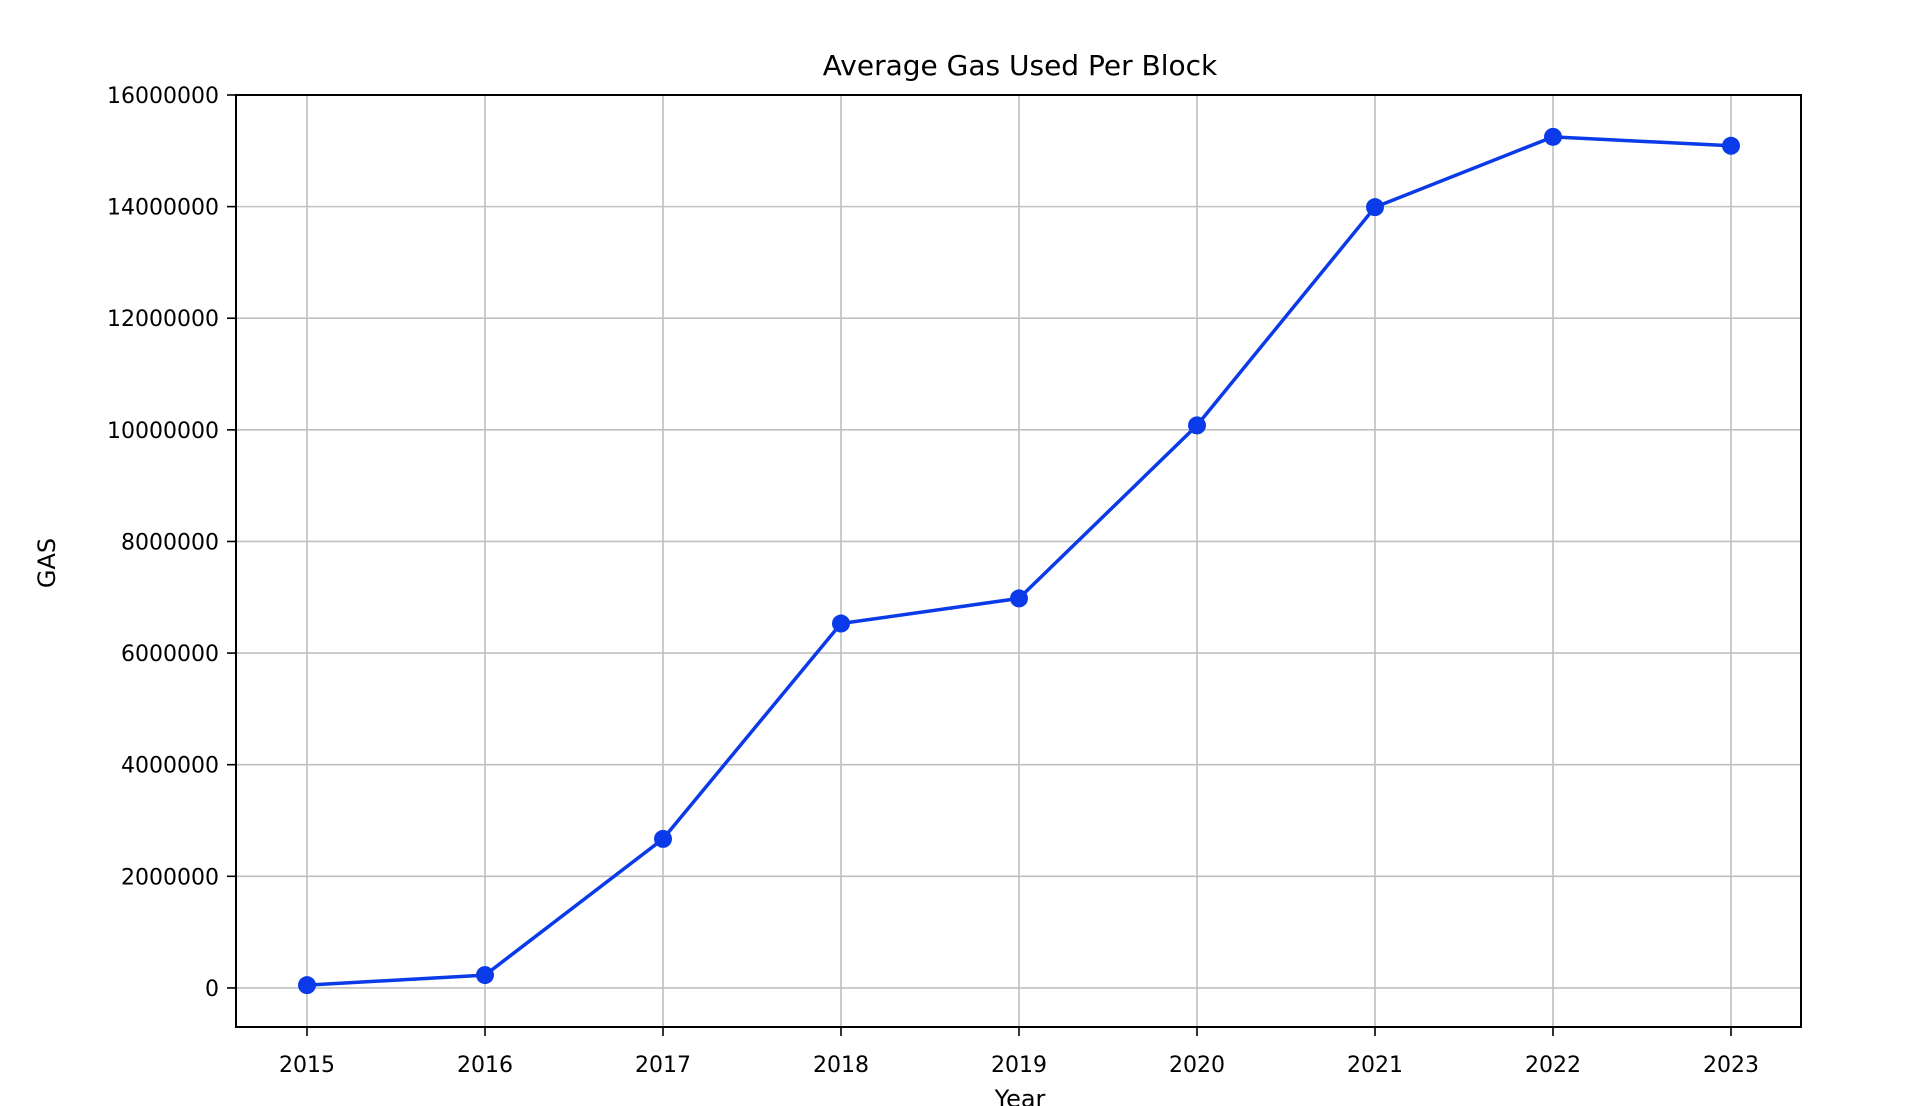  I want to click on y-tick-label: 14000000, so click(163, 208).